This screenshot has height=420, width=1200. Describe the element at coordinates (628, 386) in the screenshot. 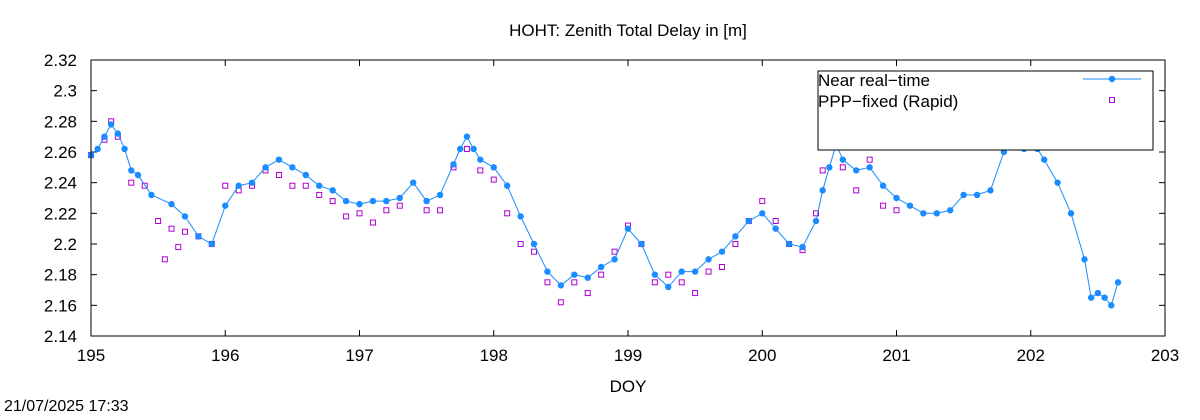

I see `x-axis-label: DOY` at that location.